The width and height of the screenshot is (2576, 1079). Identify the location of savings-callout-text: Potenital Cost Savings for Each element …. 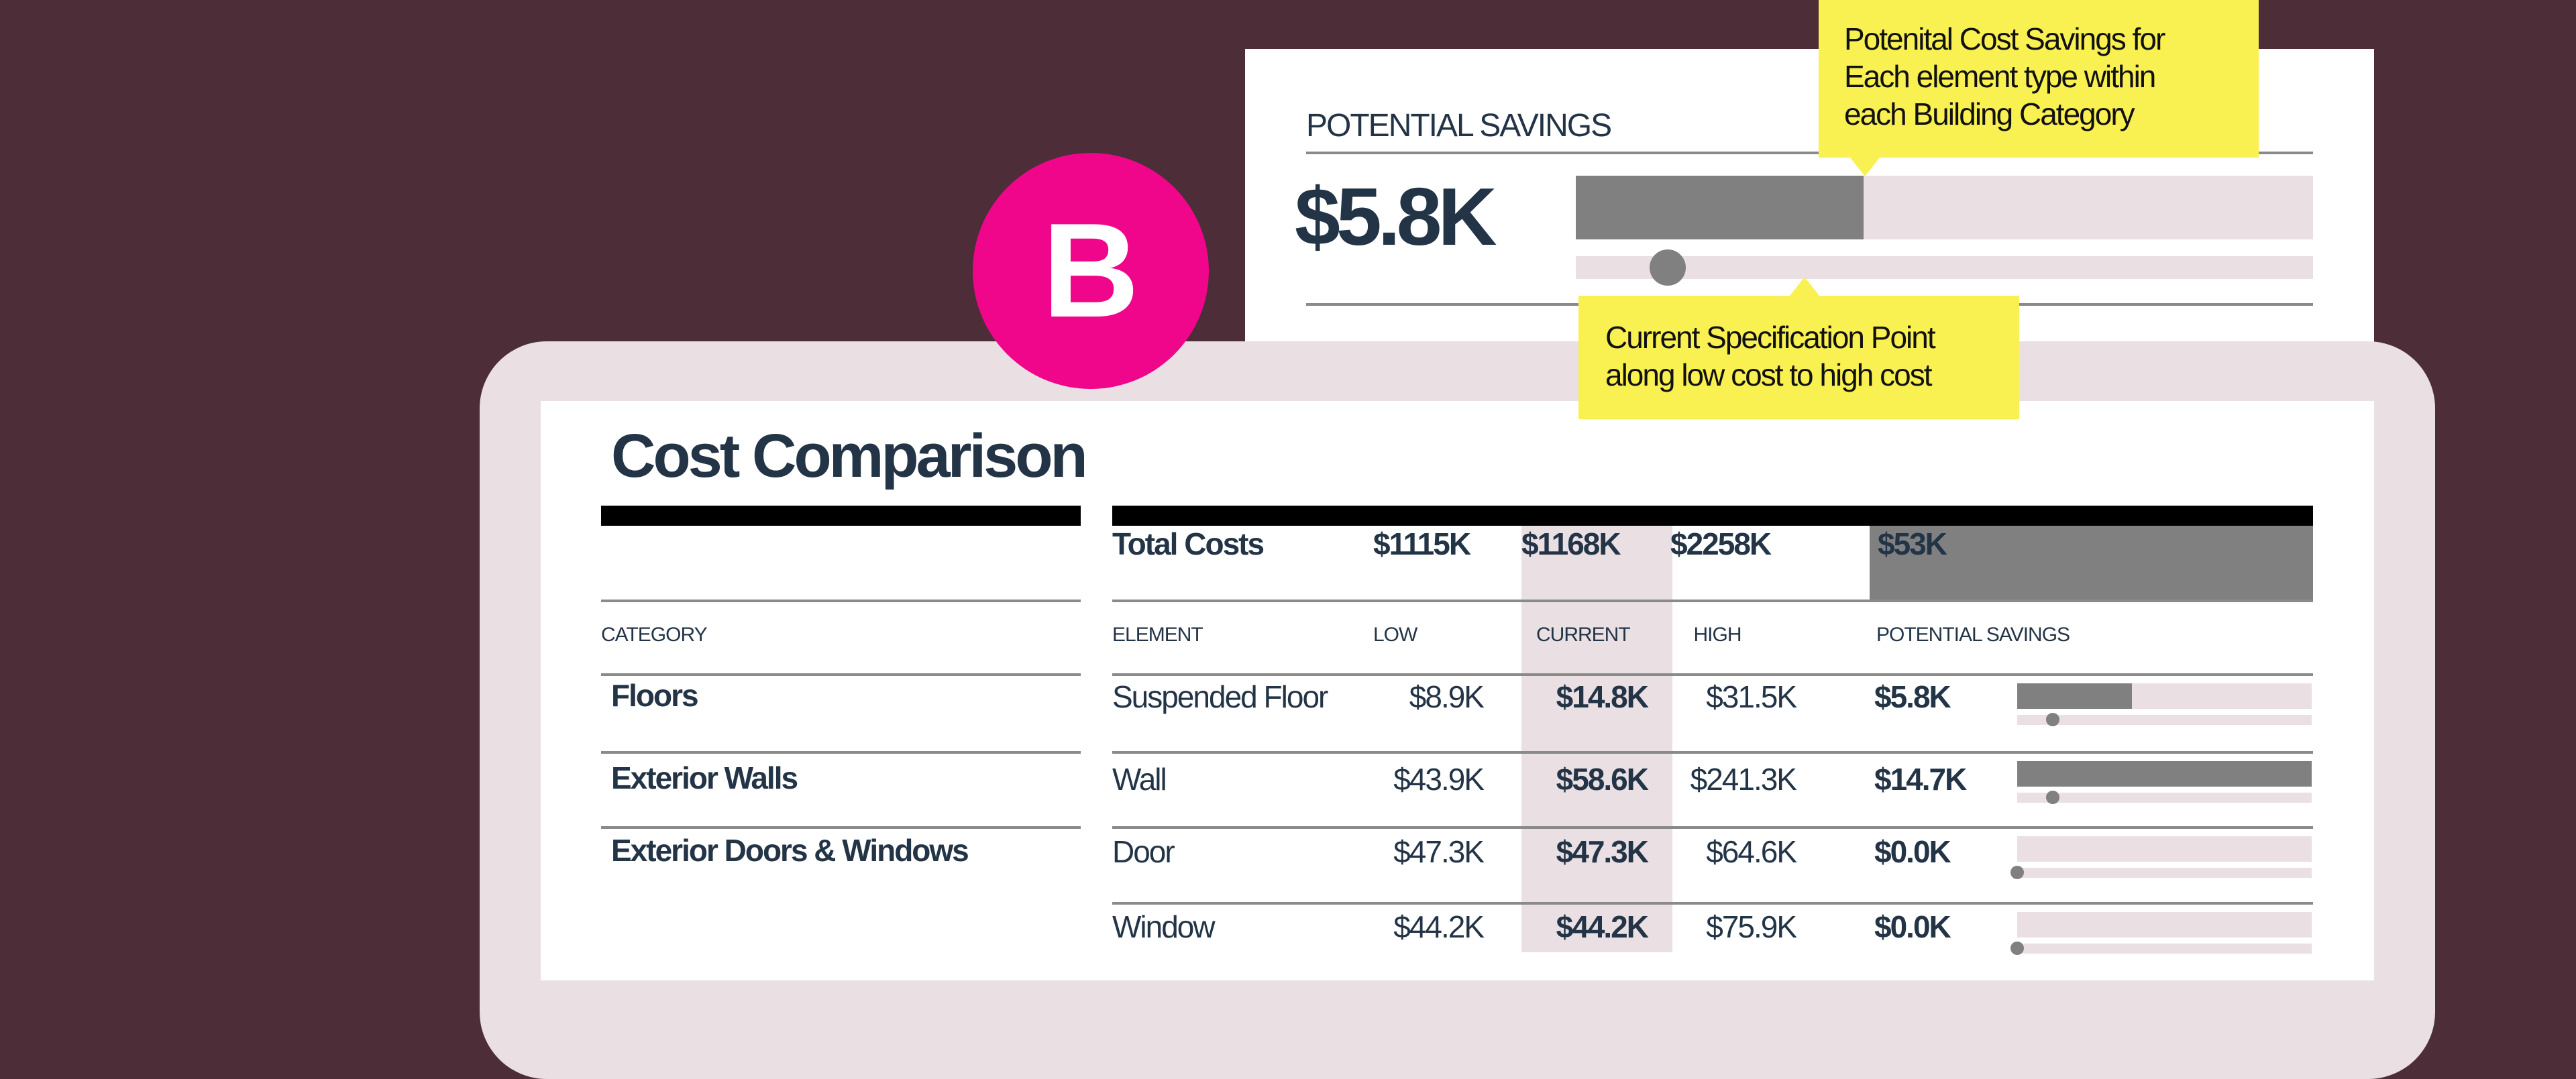
(2004, 76).